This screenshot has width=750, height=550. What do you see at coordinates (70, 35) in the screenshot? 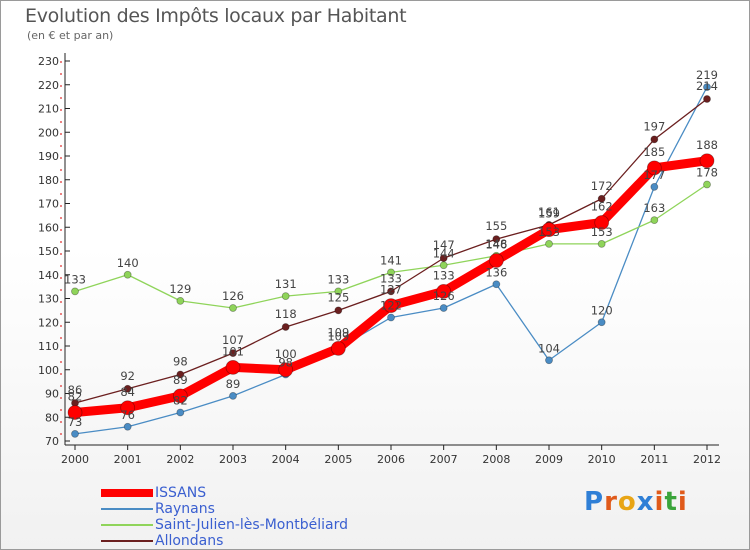
I see `chart-subtitle: (en € et par an)` at bounding box center [70, 35].